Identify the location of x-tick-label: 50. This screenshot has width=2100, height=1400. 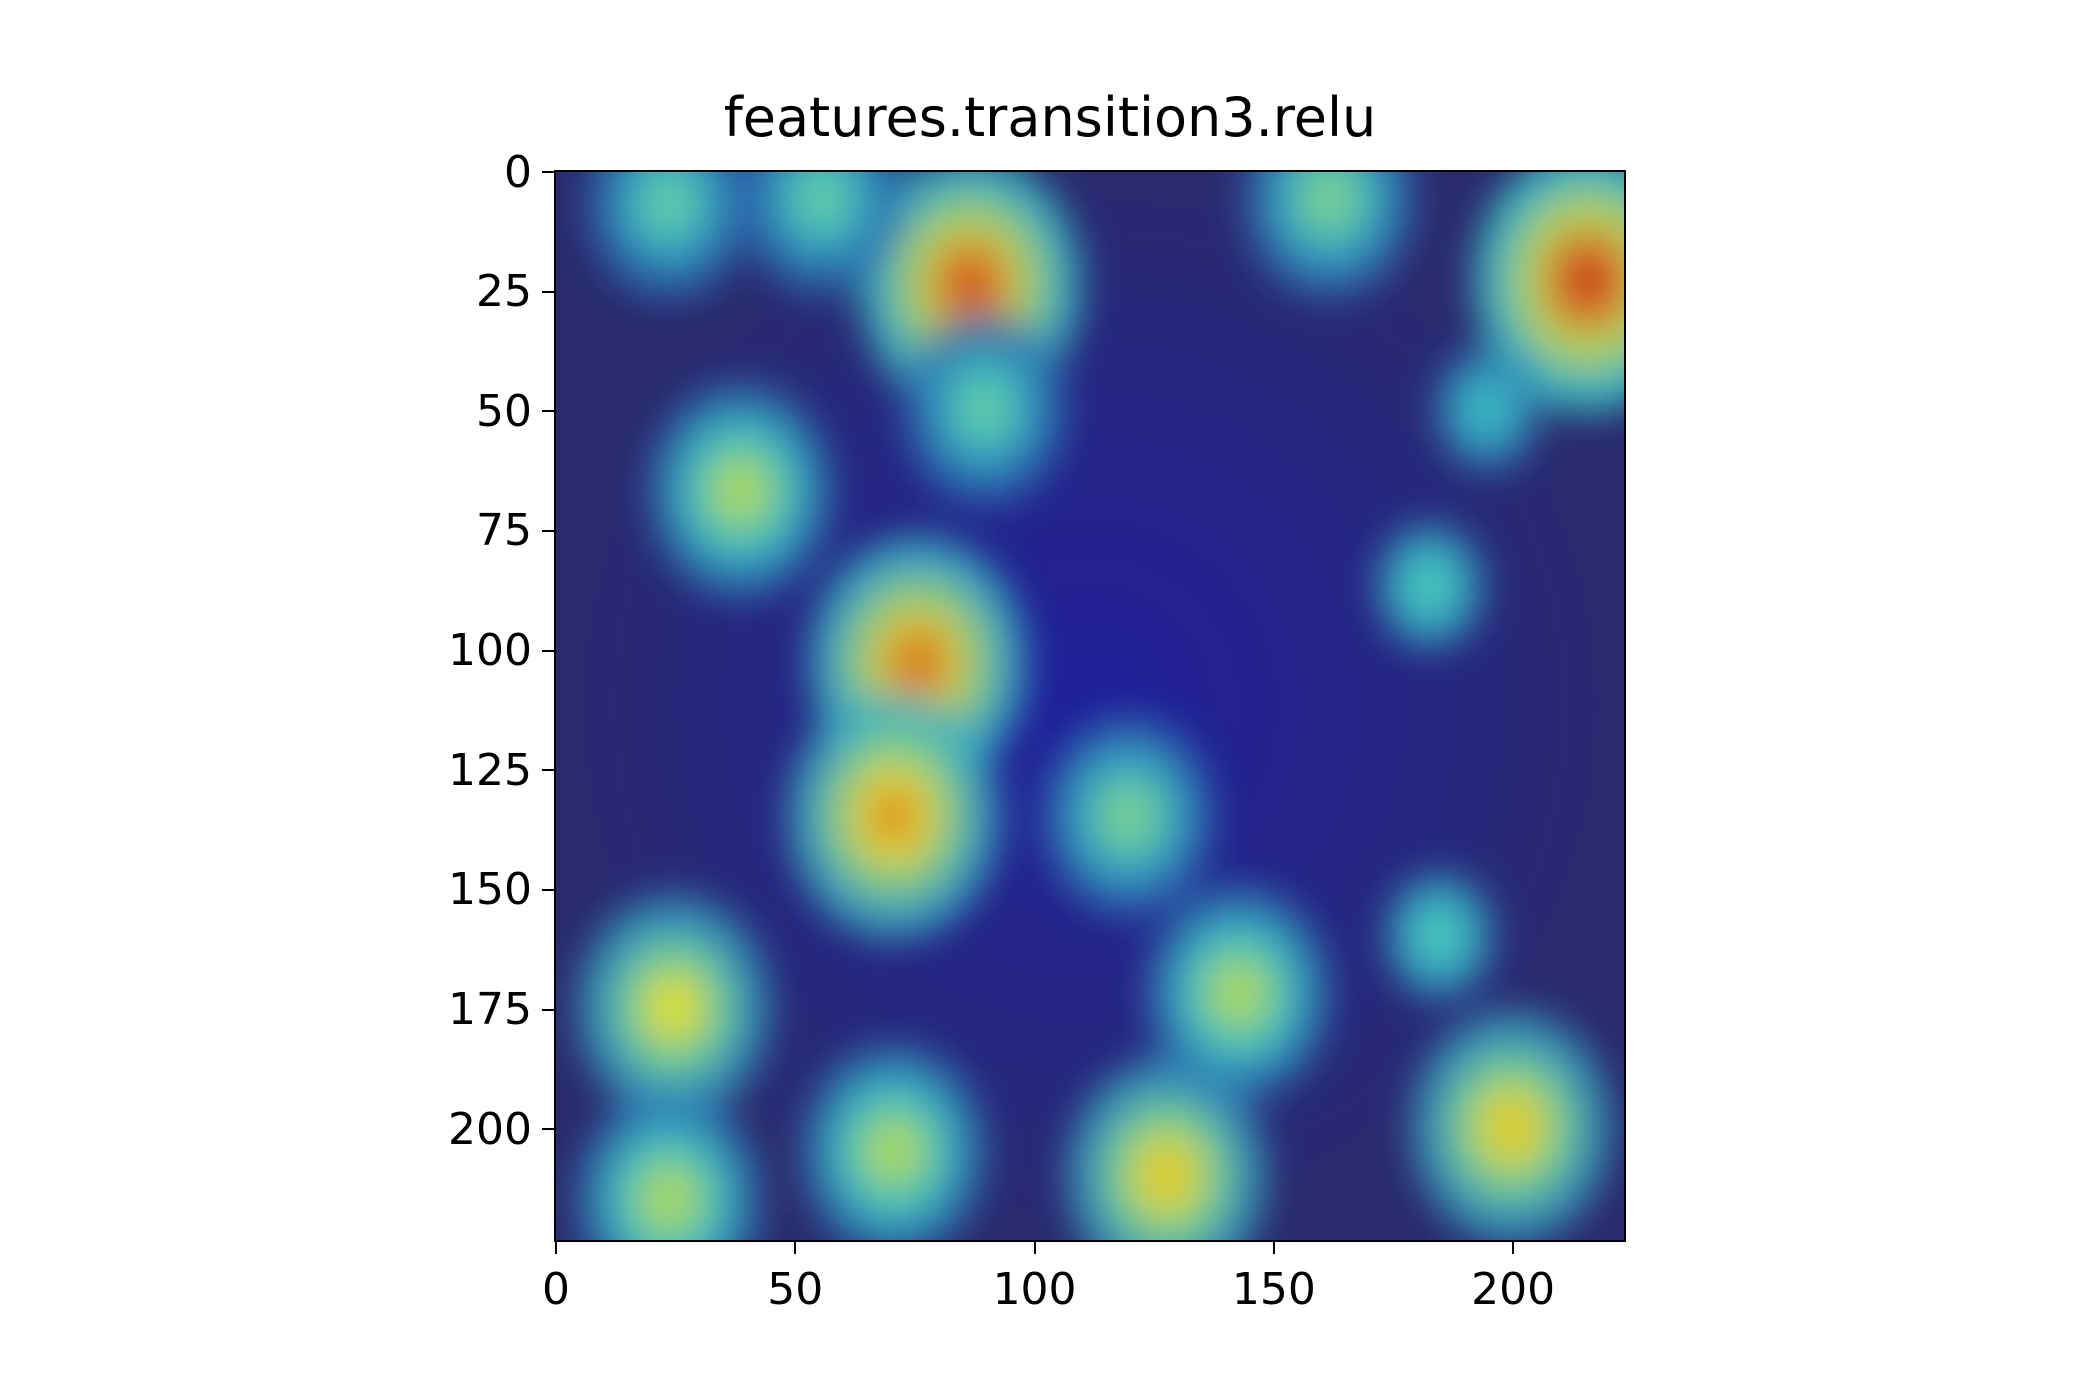
(795, 1289).